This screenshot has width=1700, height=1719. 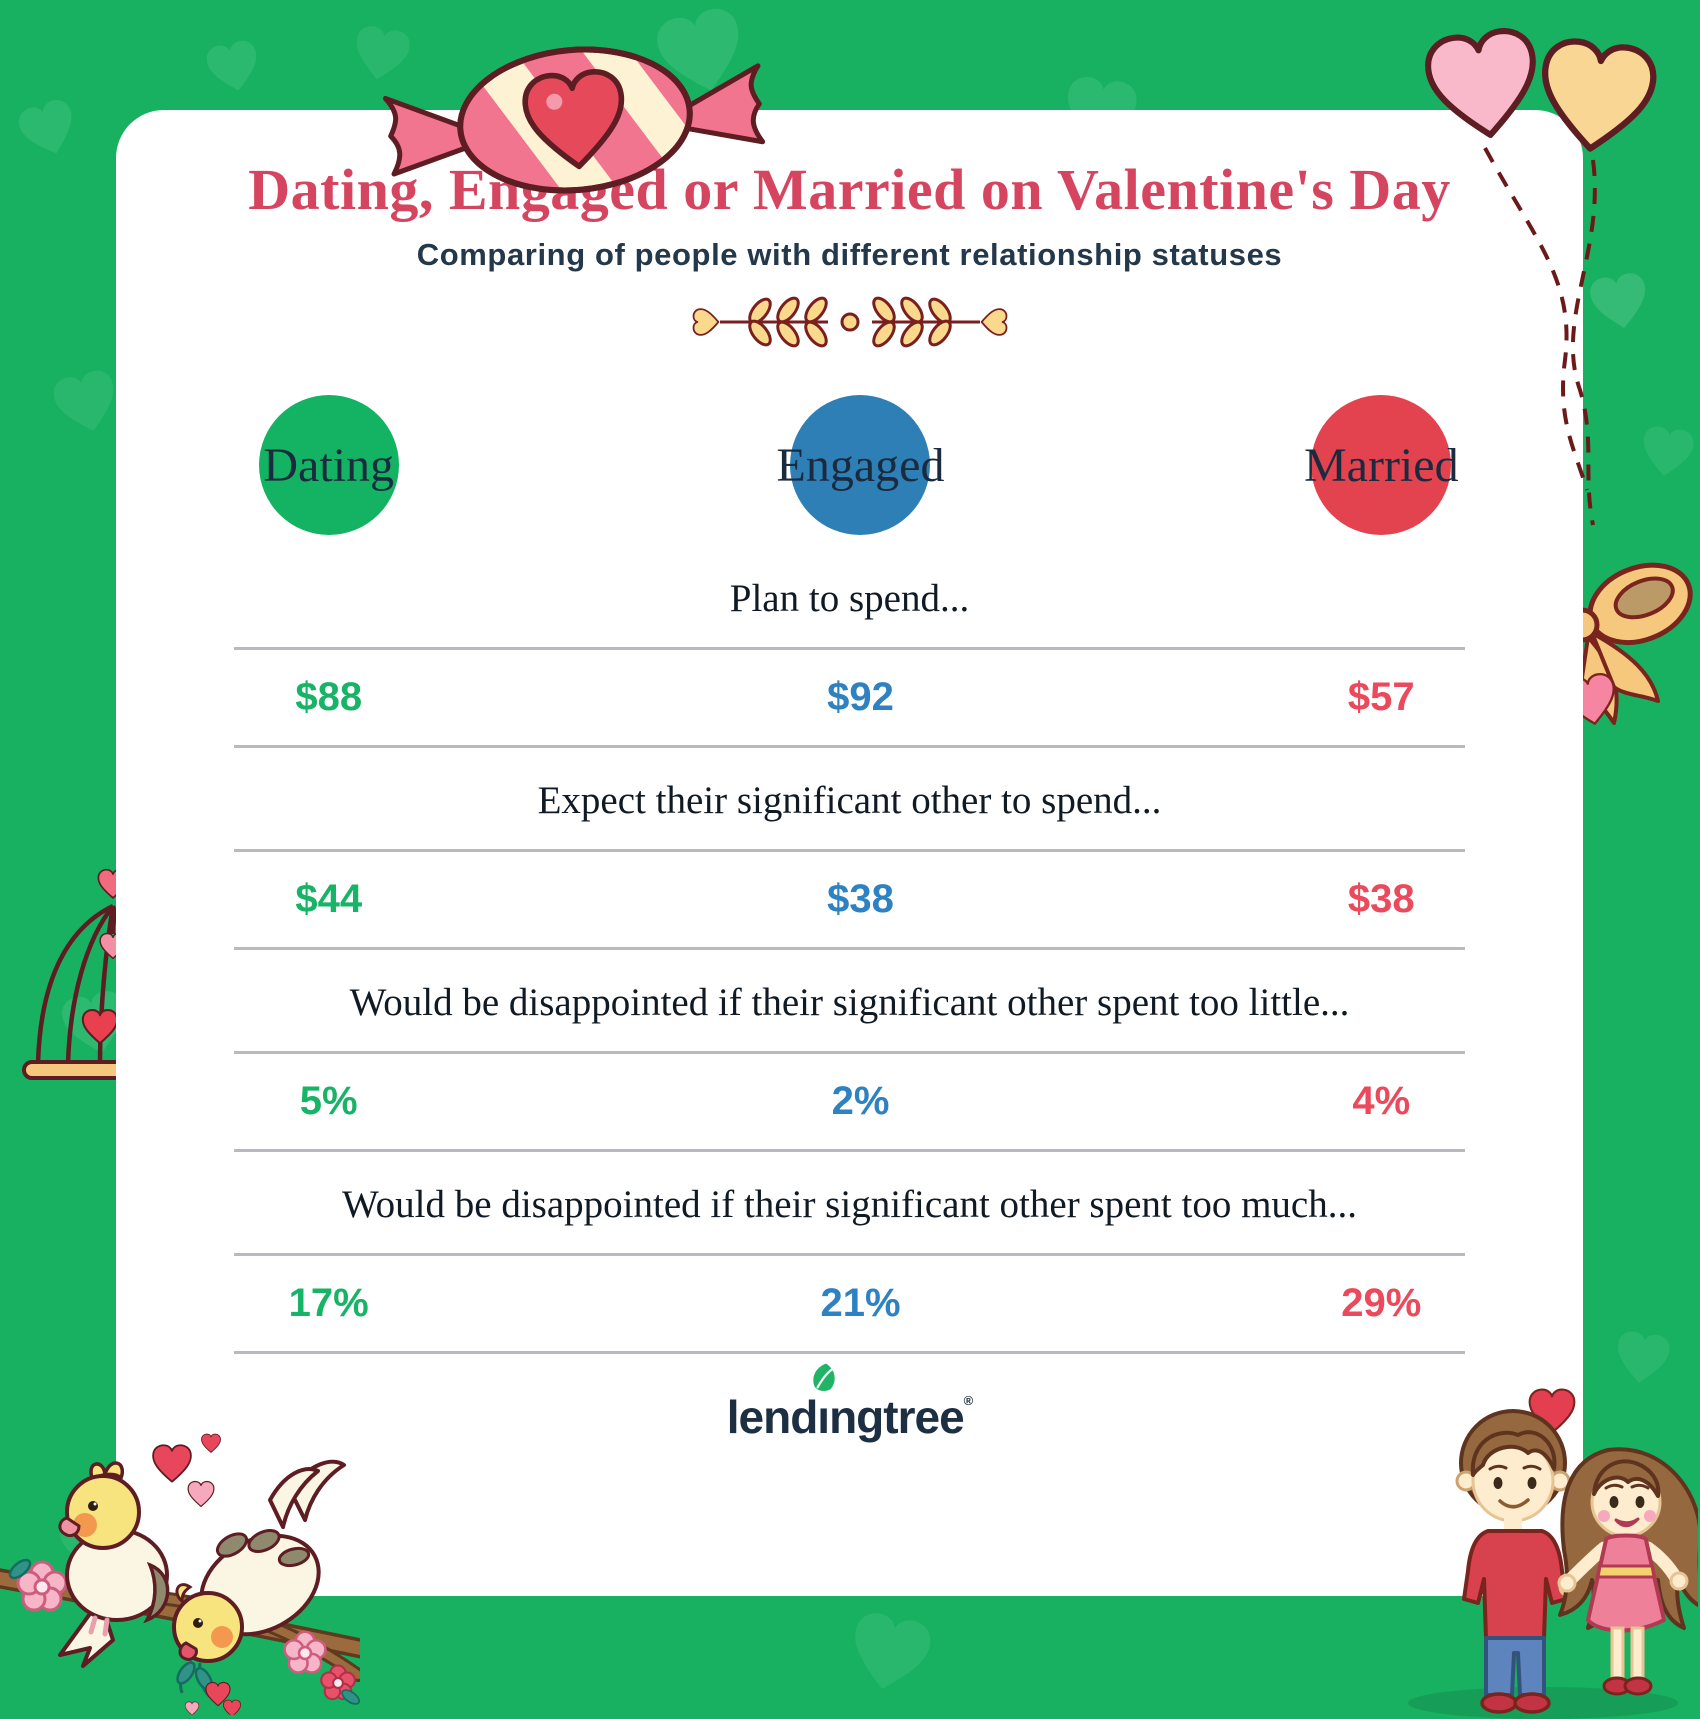 I want to click on stat-section-plan-to-spend: Plan to spend... $88 $92 $57, so click(x=849, y=647).